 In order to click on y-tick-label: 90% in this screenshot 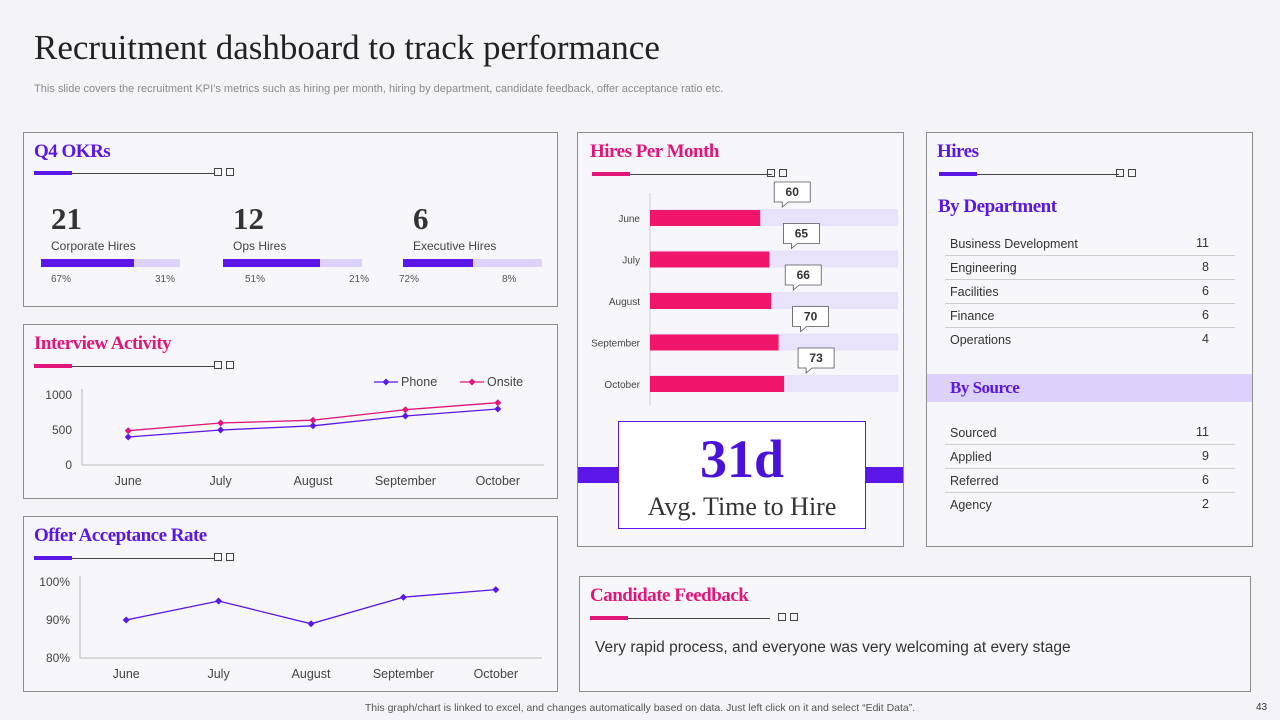, I will do `click(58, 620)`.